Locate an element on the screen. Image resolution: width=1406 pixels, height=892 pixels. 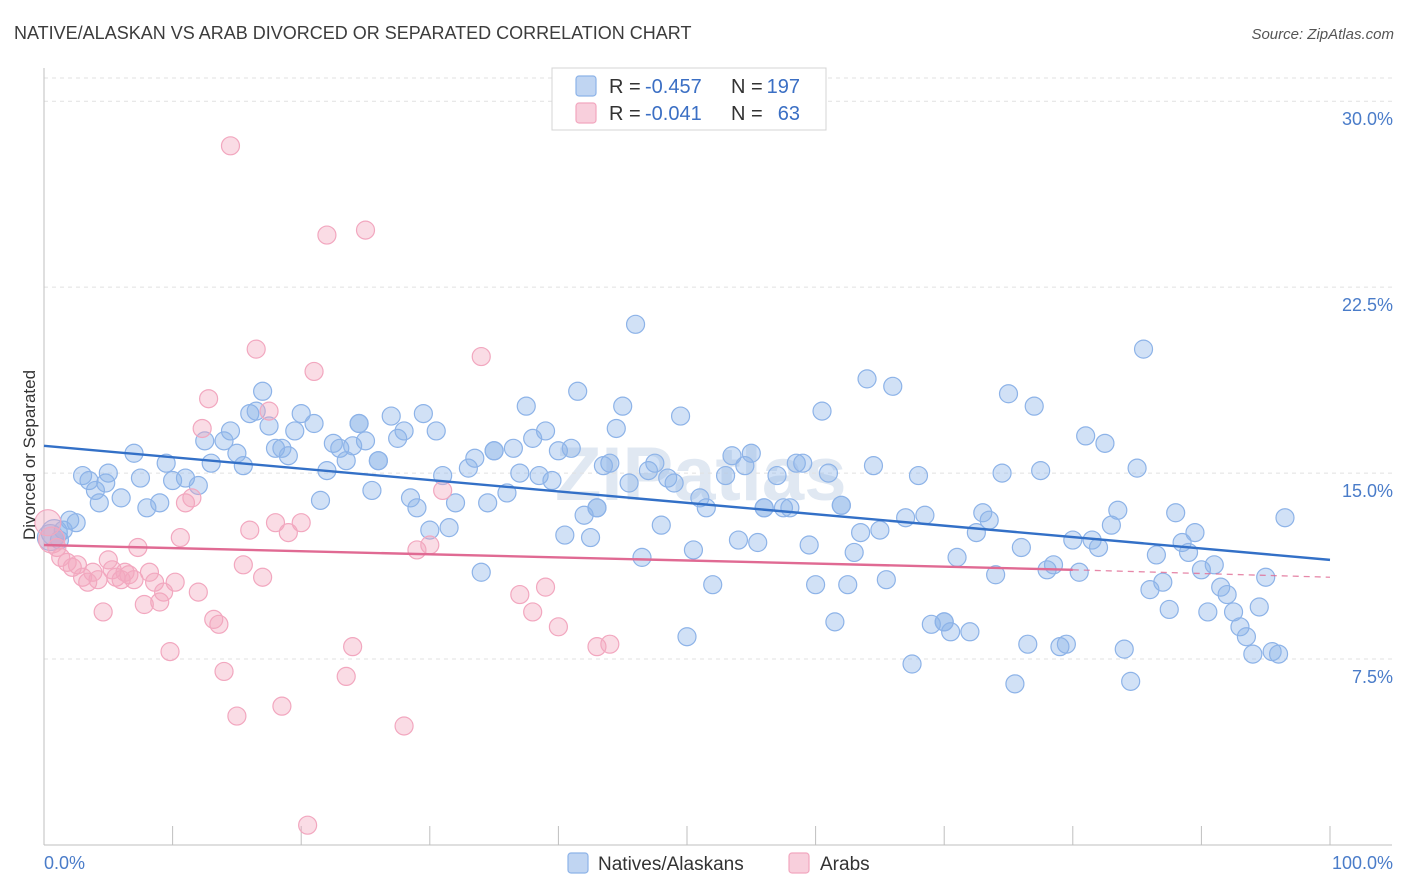
y-tick-label-2: 22.5% is located at coordinates (1367, 305).